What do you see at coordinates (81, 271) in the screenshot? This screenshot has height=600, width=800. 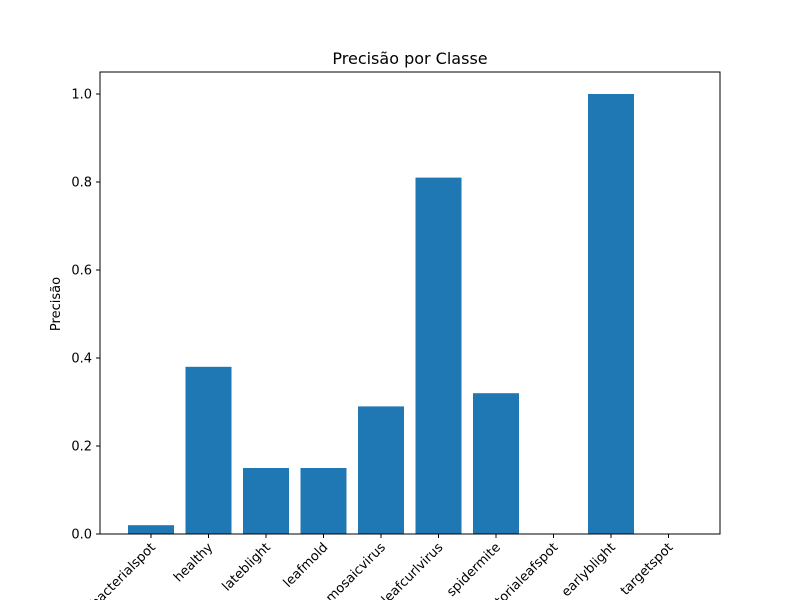 I see `y-tick-label: 0.6` at bounding box center [81, 271].